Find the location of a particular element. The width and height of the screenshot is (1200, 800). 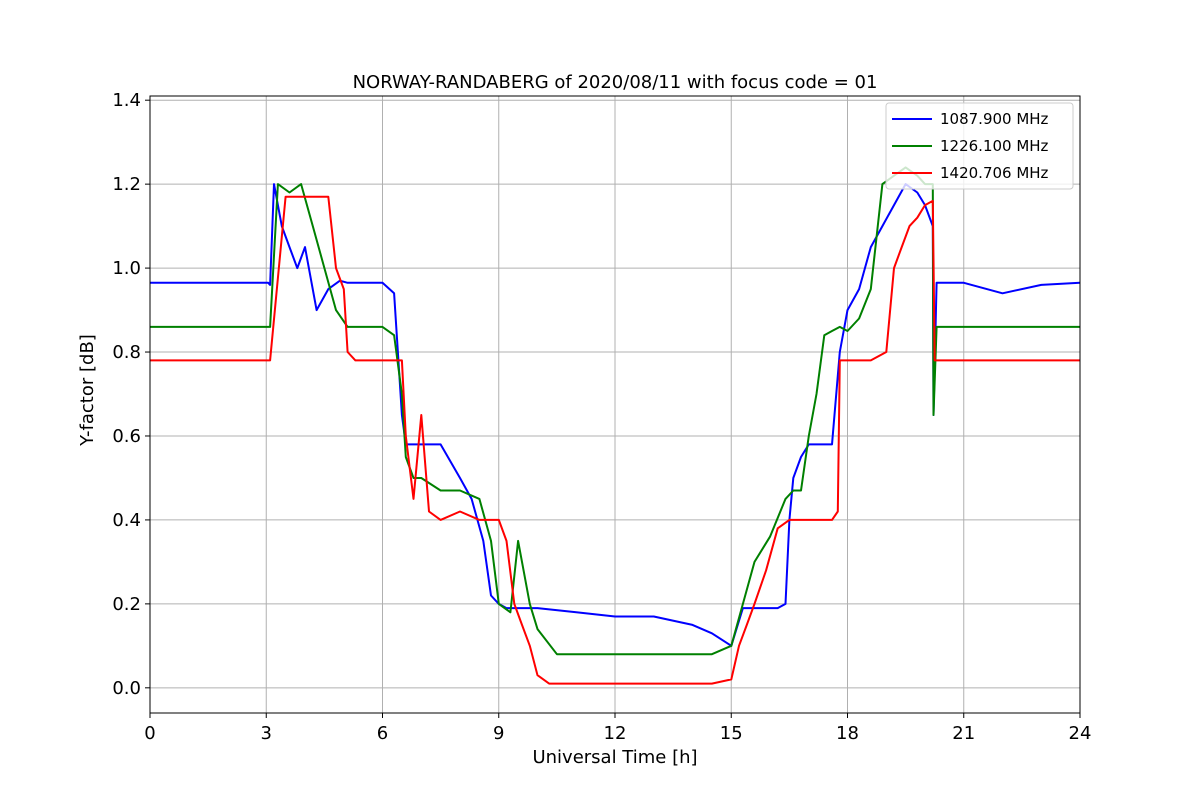

x-tick-label: 0 is located at coordinates (149, 733).